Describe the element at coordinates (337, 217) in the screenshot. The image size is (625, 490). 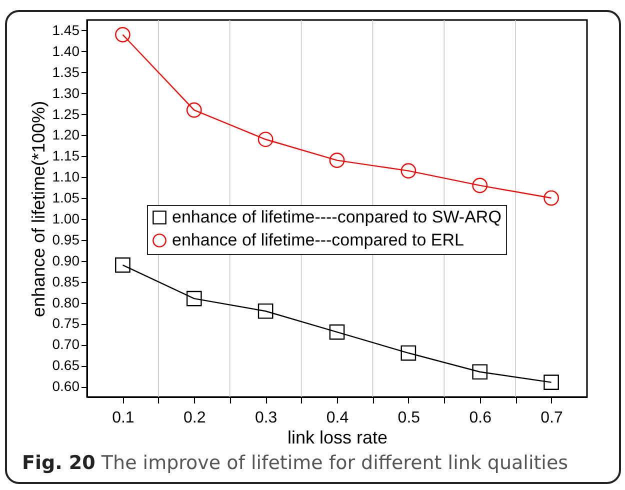
I see `legend-label: enhance of lifetime----conpared to SW-ARQ` at that location.